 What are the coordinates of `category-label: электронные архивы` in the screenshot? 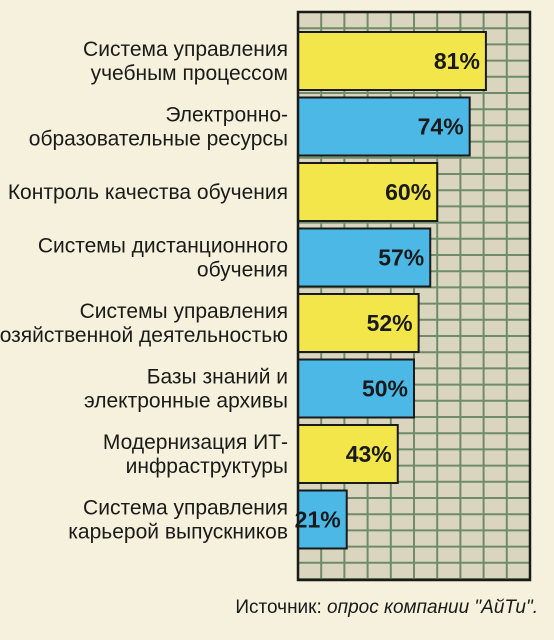 It's located at (186, 401).